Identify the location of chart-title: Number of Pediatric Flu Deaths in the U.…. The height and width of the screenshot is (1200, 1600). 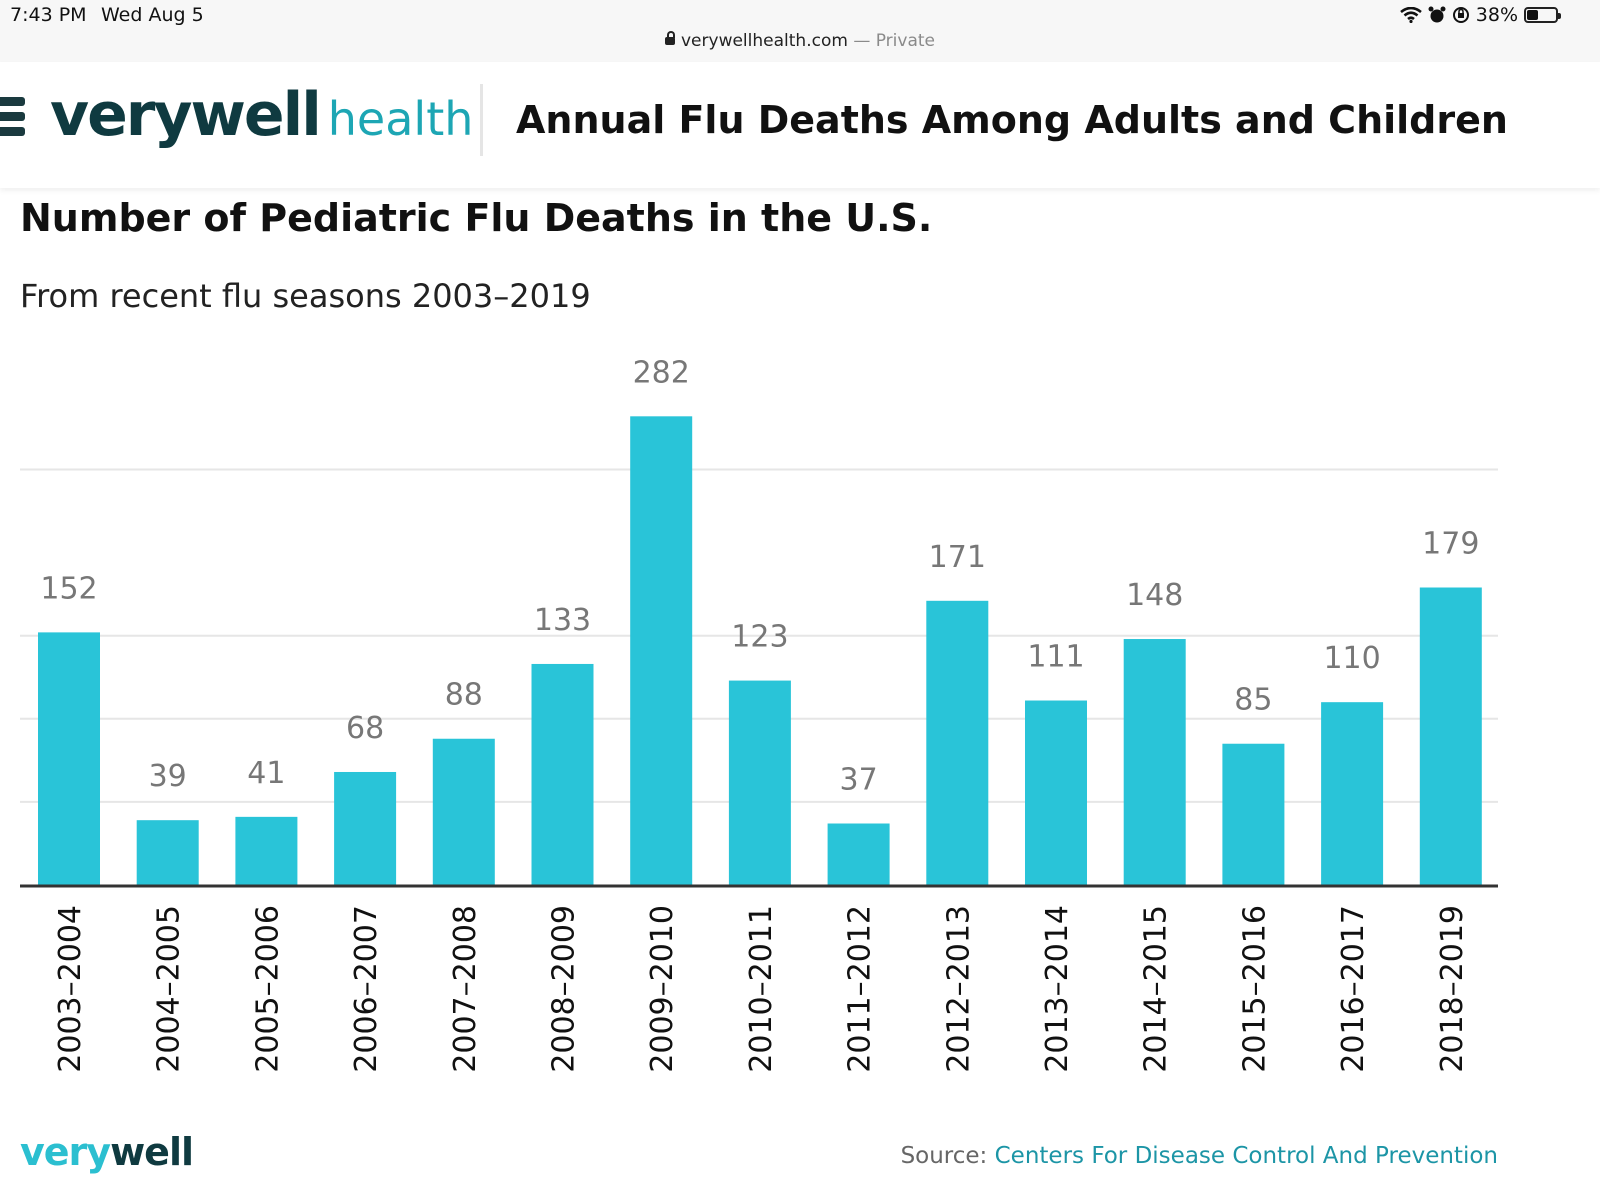
(476, 218).